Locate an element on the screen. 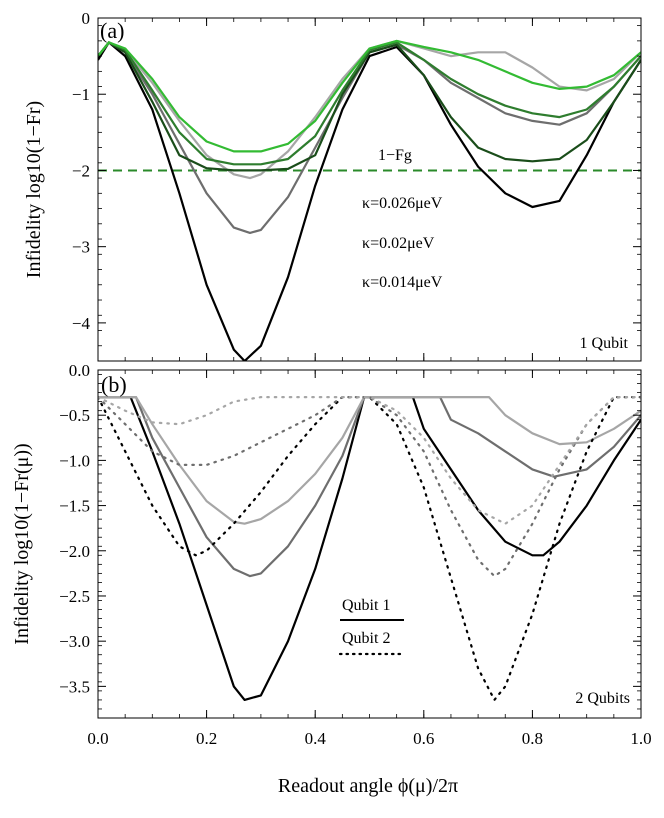 This screenshot has width=664, height=818. panel-b-label: (b) is located at coordinates (114, 384).